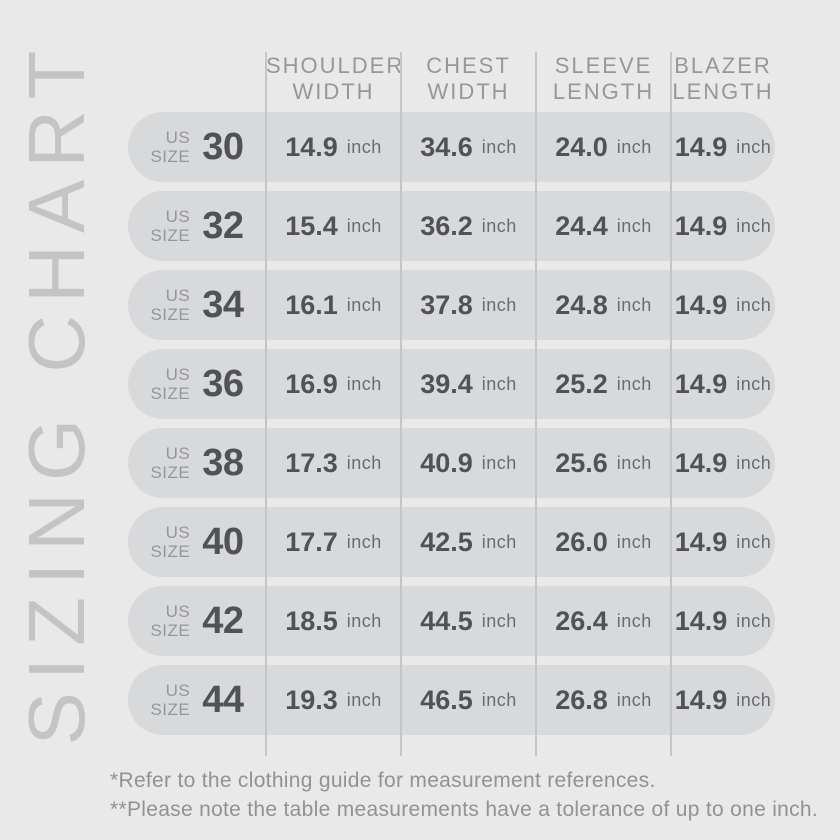  Describe the element at coordinates (333, 147) in the screenshot. I see `shoulder-width-cell: 14.9 inch` at that location.